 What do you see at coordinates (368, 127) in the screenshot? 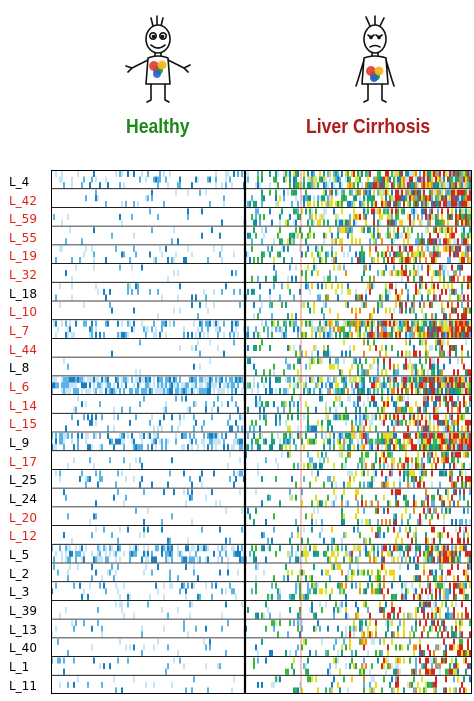
I see `cirrhosis-label: Liver Cirrhosis` at bounding box center [368, 127].